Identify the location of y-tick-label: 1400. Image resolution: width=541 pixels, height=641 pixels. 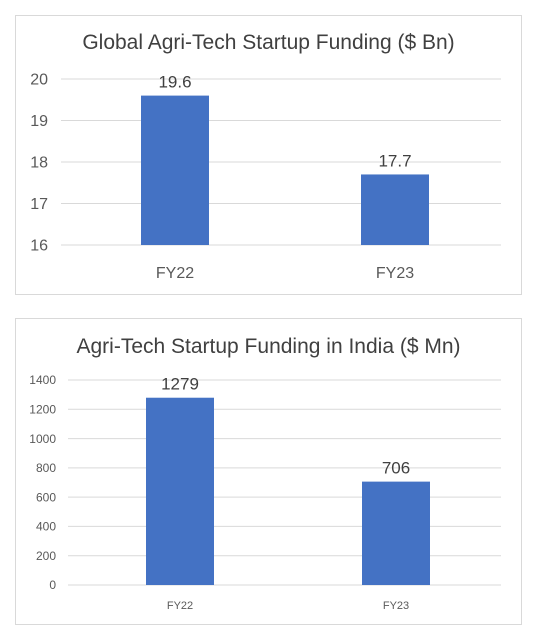
(42, 380).